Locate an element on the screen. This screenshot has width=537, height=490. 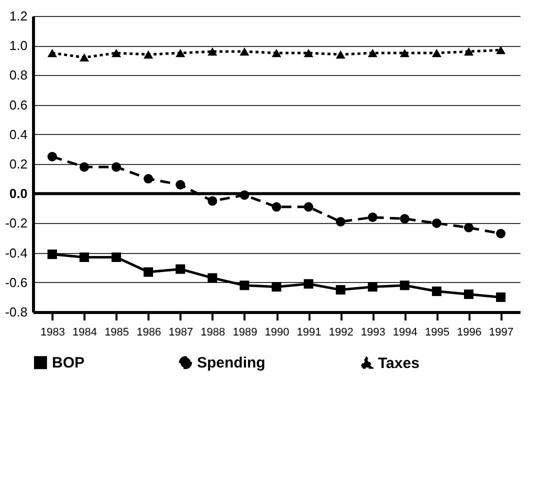
legend-label: Taxes is located at coordinates (399, 363).